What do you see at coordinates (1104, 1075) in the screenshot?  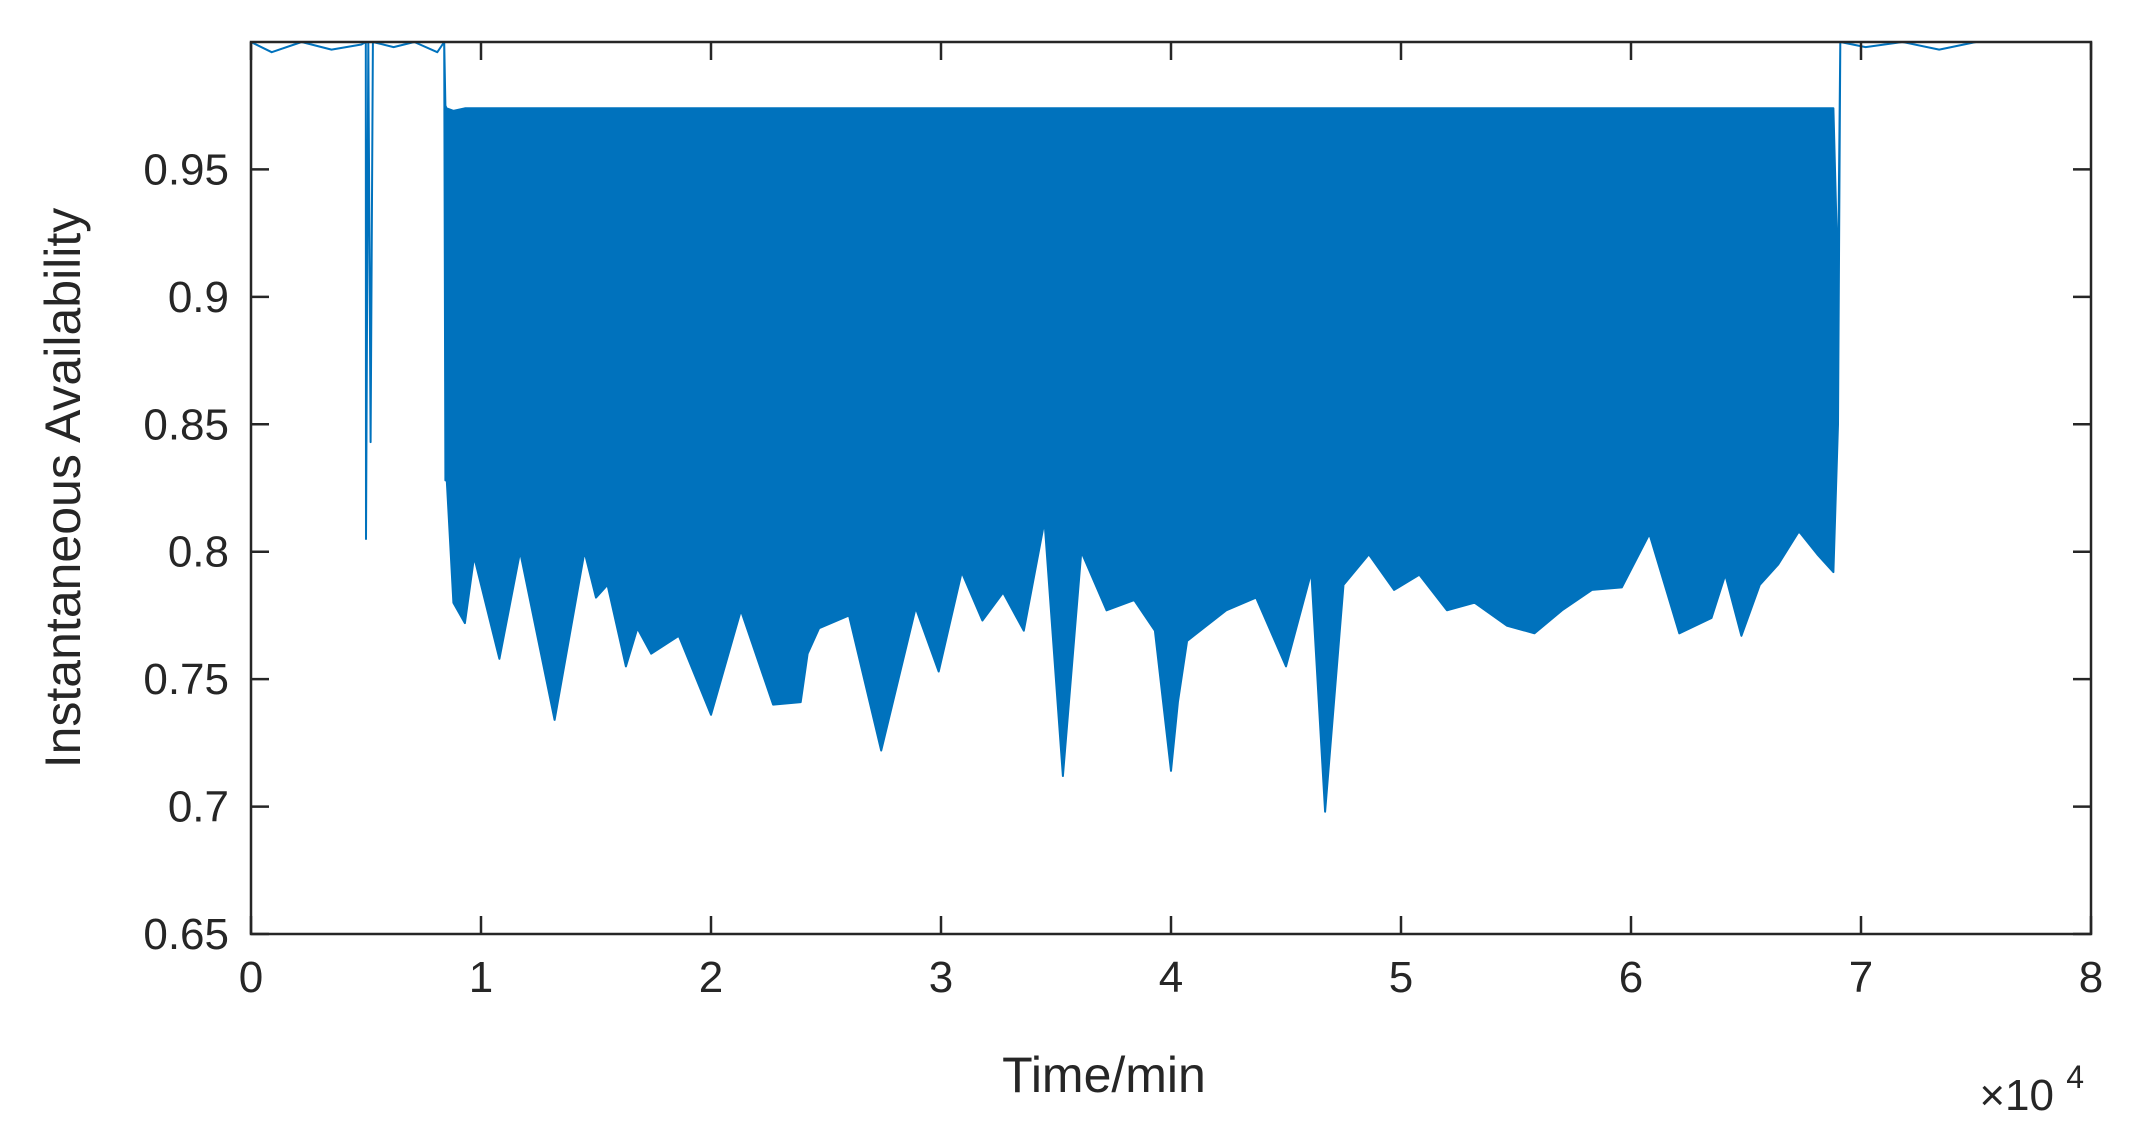 I see `x-axis-label: Time/min` at bounding box center [1104, 1075].